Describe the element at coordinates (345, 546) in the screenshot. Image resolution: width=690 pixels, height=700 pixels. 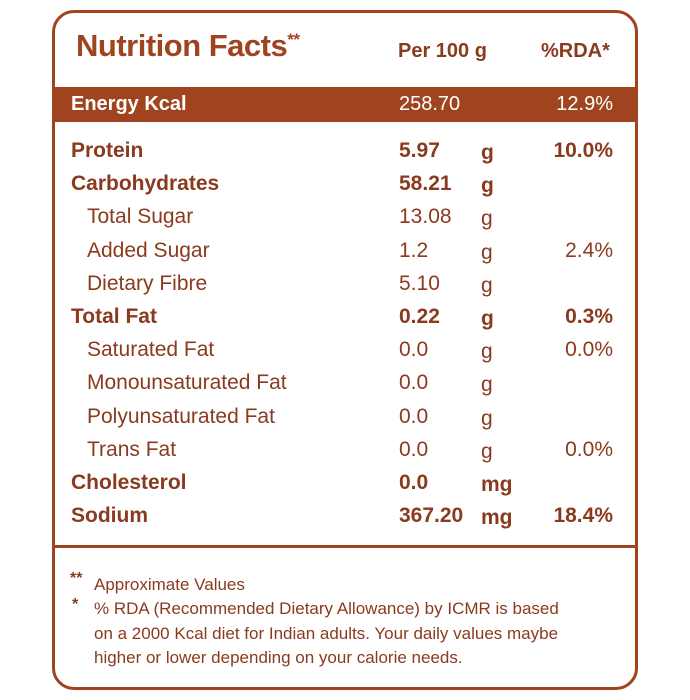
I see `table-bottom-divider` at that location.